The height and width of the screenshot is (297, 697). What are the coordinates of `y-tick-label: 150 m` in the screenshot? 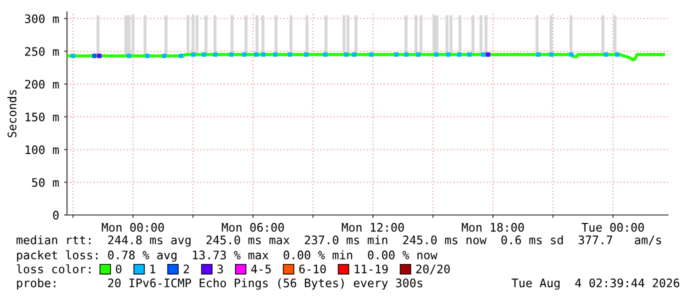 It's located at (42, 117).